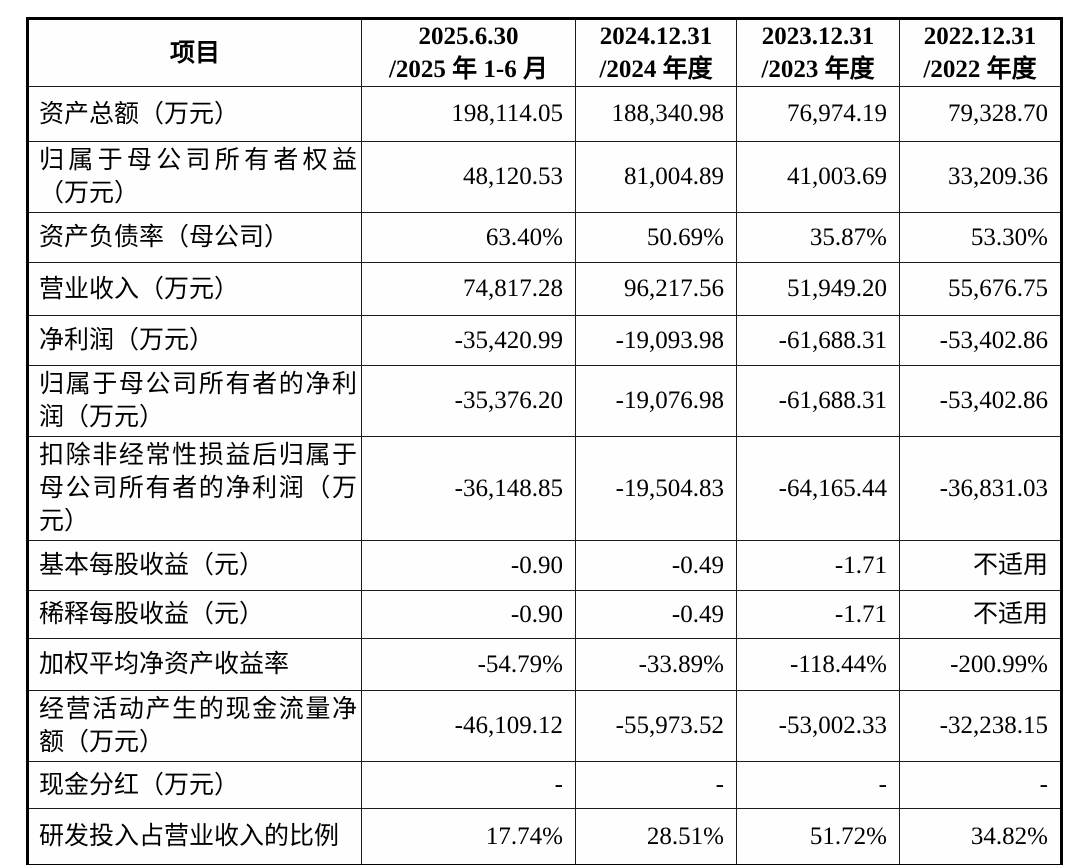  I want to click on table-row-diluted-eps: 稀释每股收益（元） -0.90 -0.49 -1.71 不适用, so click(544, 614).